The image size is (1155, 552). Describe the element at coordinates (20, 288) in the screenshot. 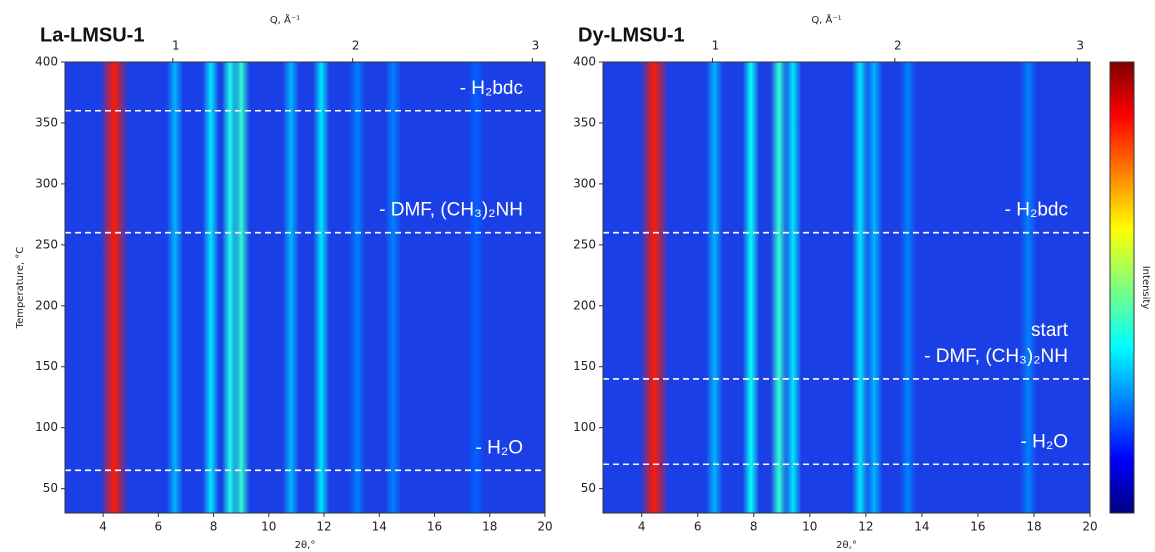

I see `y-axis-label: Temperature, °C` at that location.